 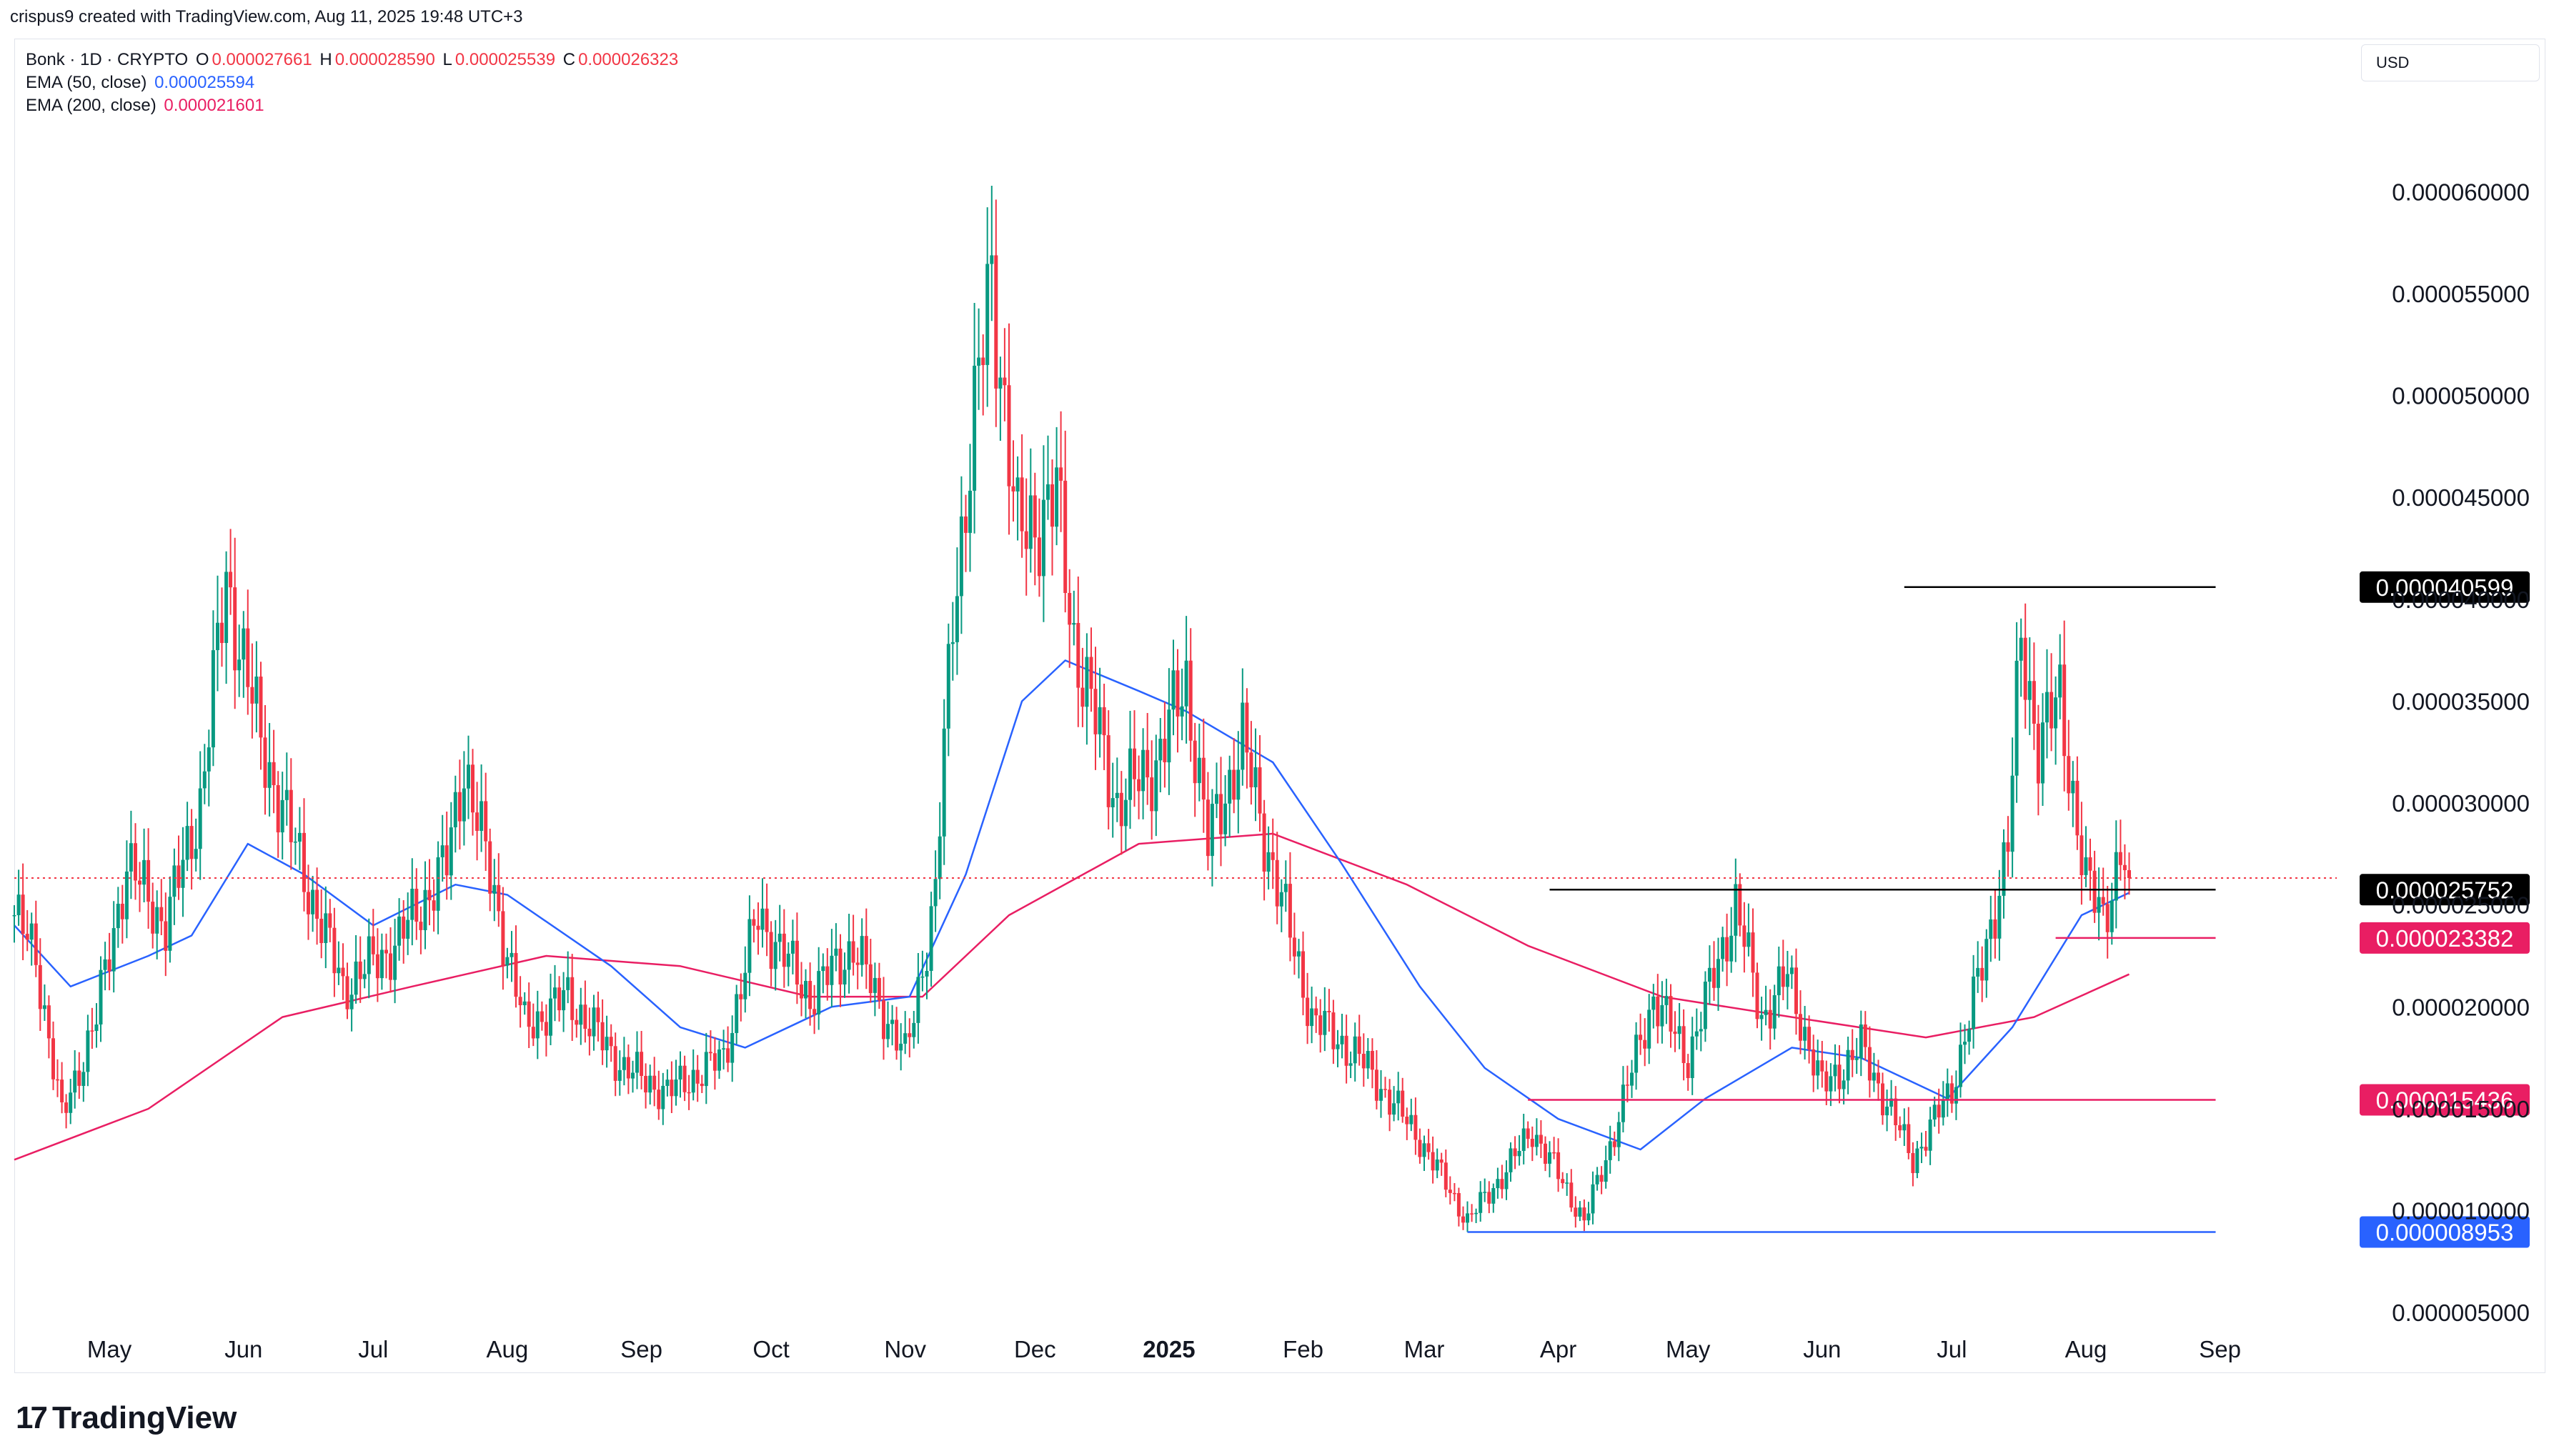 I want to click on currency-selector: USD, so click(x=2450, y=62).